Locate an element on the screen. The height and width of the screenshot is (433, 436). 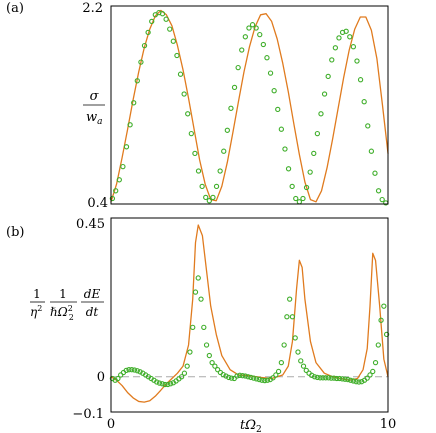
panel-b-xtick-left: 0 is located at coordinates (111, 424).